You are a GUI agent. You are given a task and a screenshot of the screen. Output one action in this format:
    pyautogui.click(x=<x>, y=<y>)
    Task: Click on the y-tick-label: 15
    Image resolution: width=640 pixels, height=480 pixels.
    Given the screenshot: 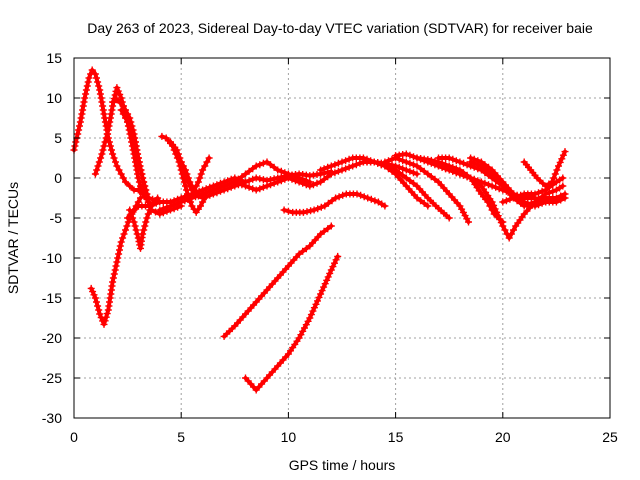 What is the action you would take?
    pyautogui.click(x=54, y=58)
    